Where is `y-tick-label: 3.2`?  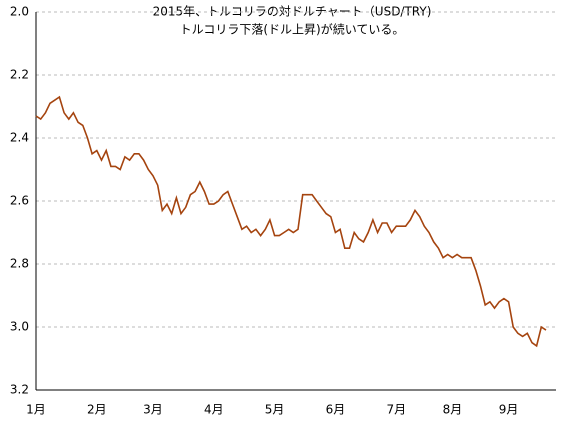 y-tick-label: 3.2 is located at coordinates (19, 390).